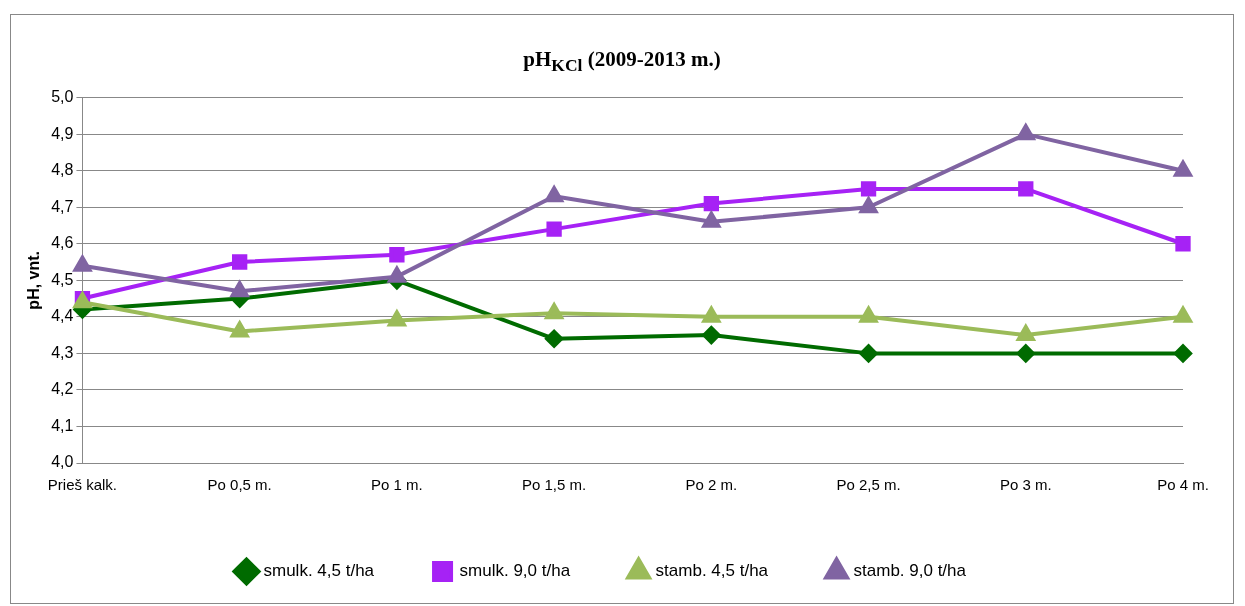  I want to click on x-tick-label: Po 4 m., so click(1183, 485).